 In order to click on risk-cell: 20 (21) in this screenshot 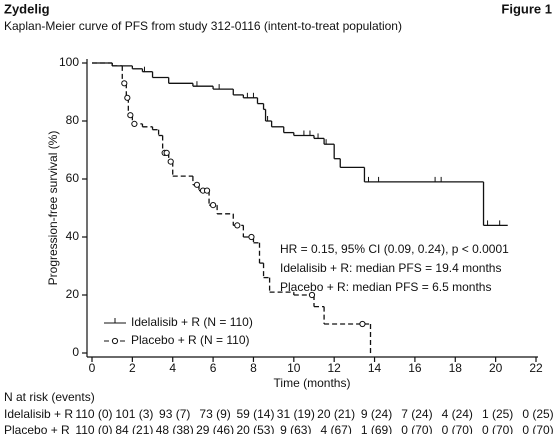, I will do `click(336, 414)`.